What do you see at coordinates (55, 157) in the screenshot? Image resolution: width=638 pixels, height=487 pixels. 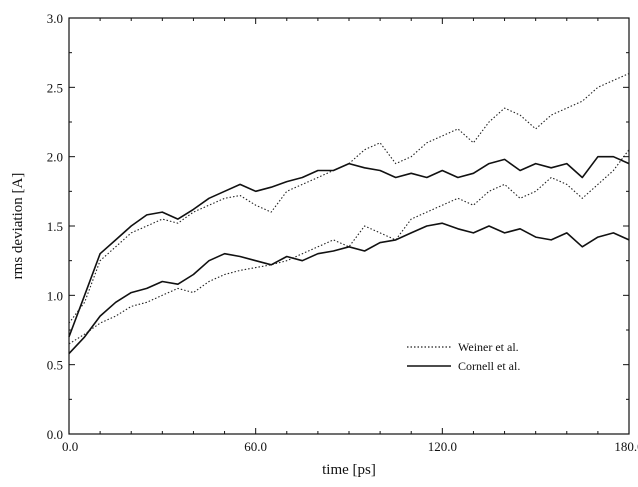 I see `y-tick-label: 2.0` at bounding box center [55, 157].